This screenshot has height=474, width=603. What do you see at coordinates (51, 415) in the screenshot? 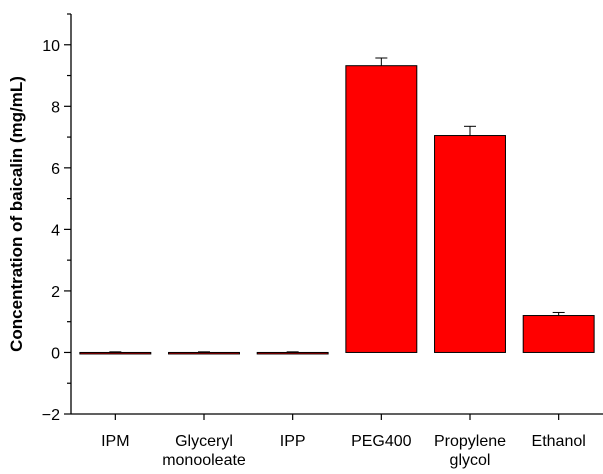
I see `y-tick-label: −2` at bounding box center [51, 415].